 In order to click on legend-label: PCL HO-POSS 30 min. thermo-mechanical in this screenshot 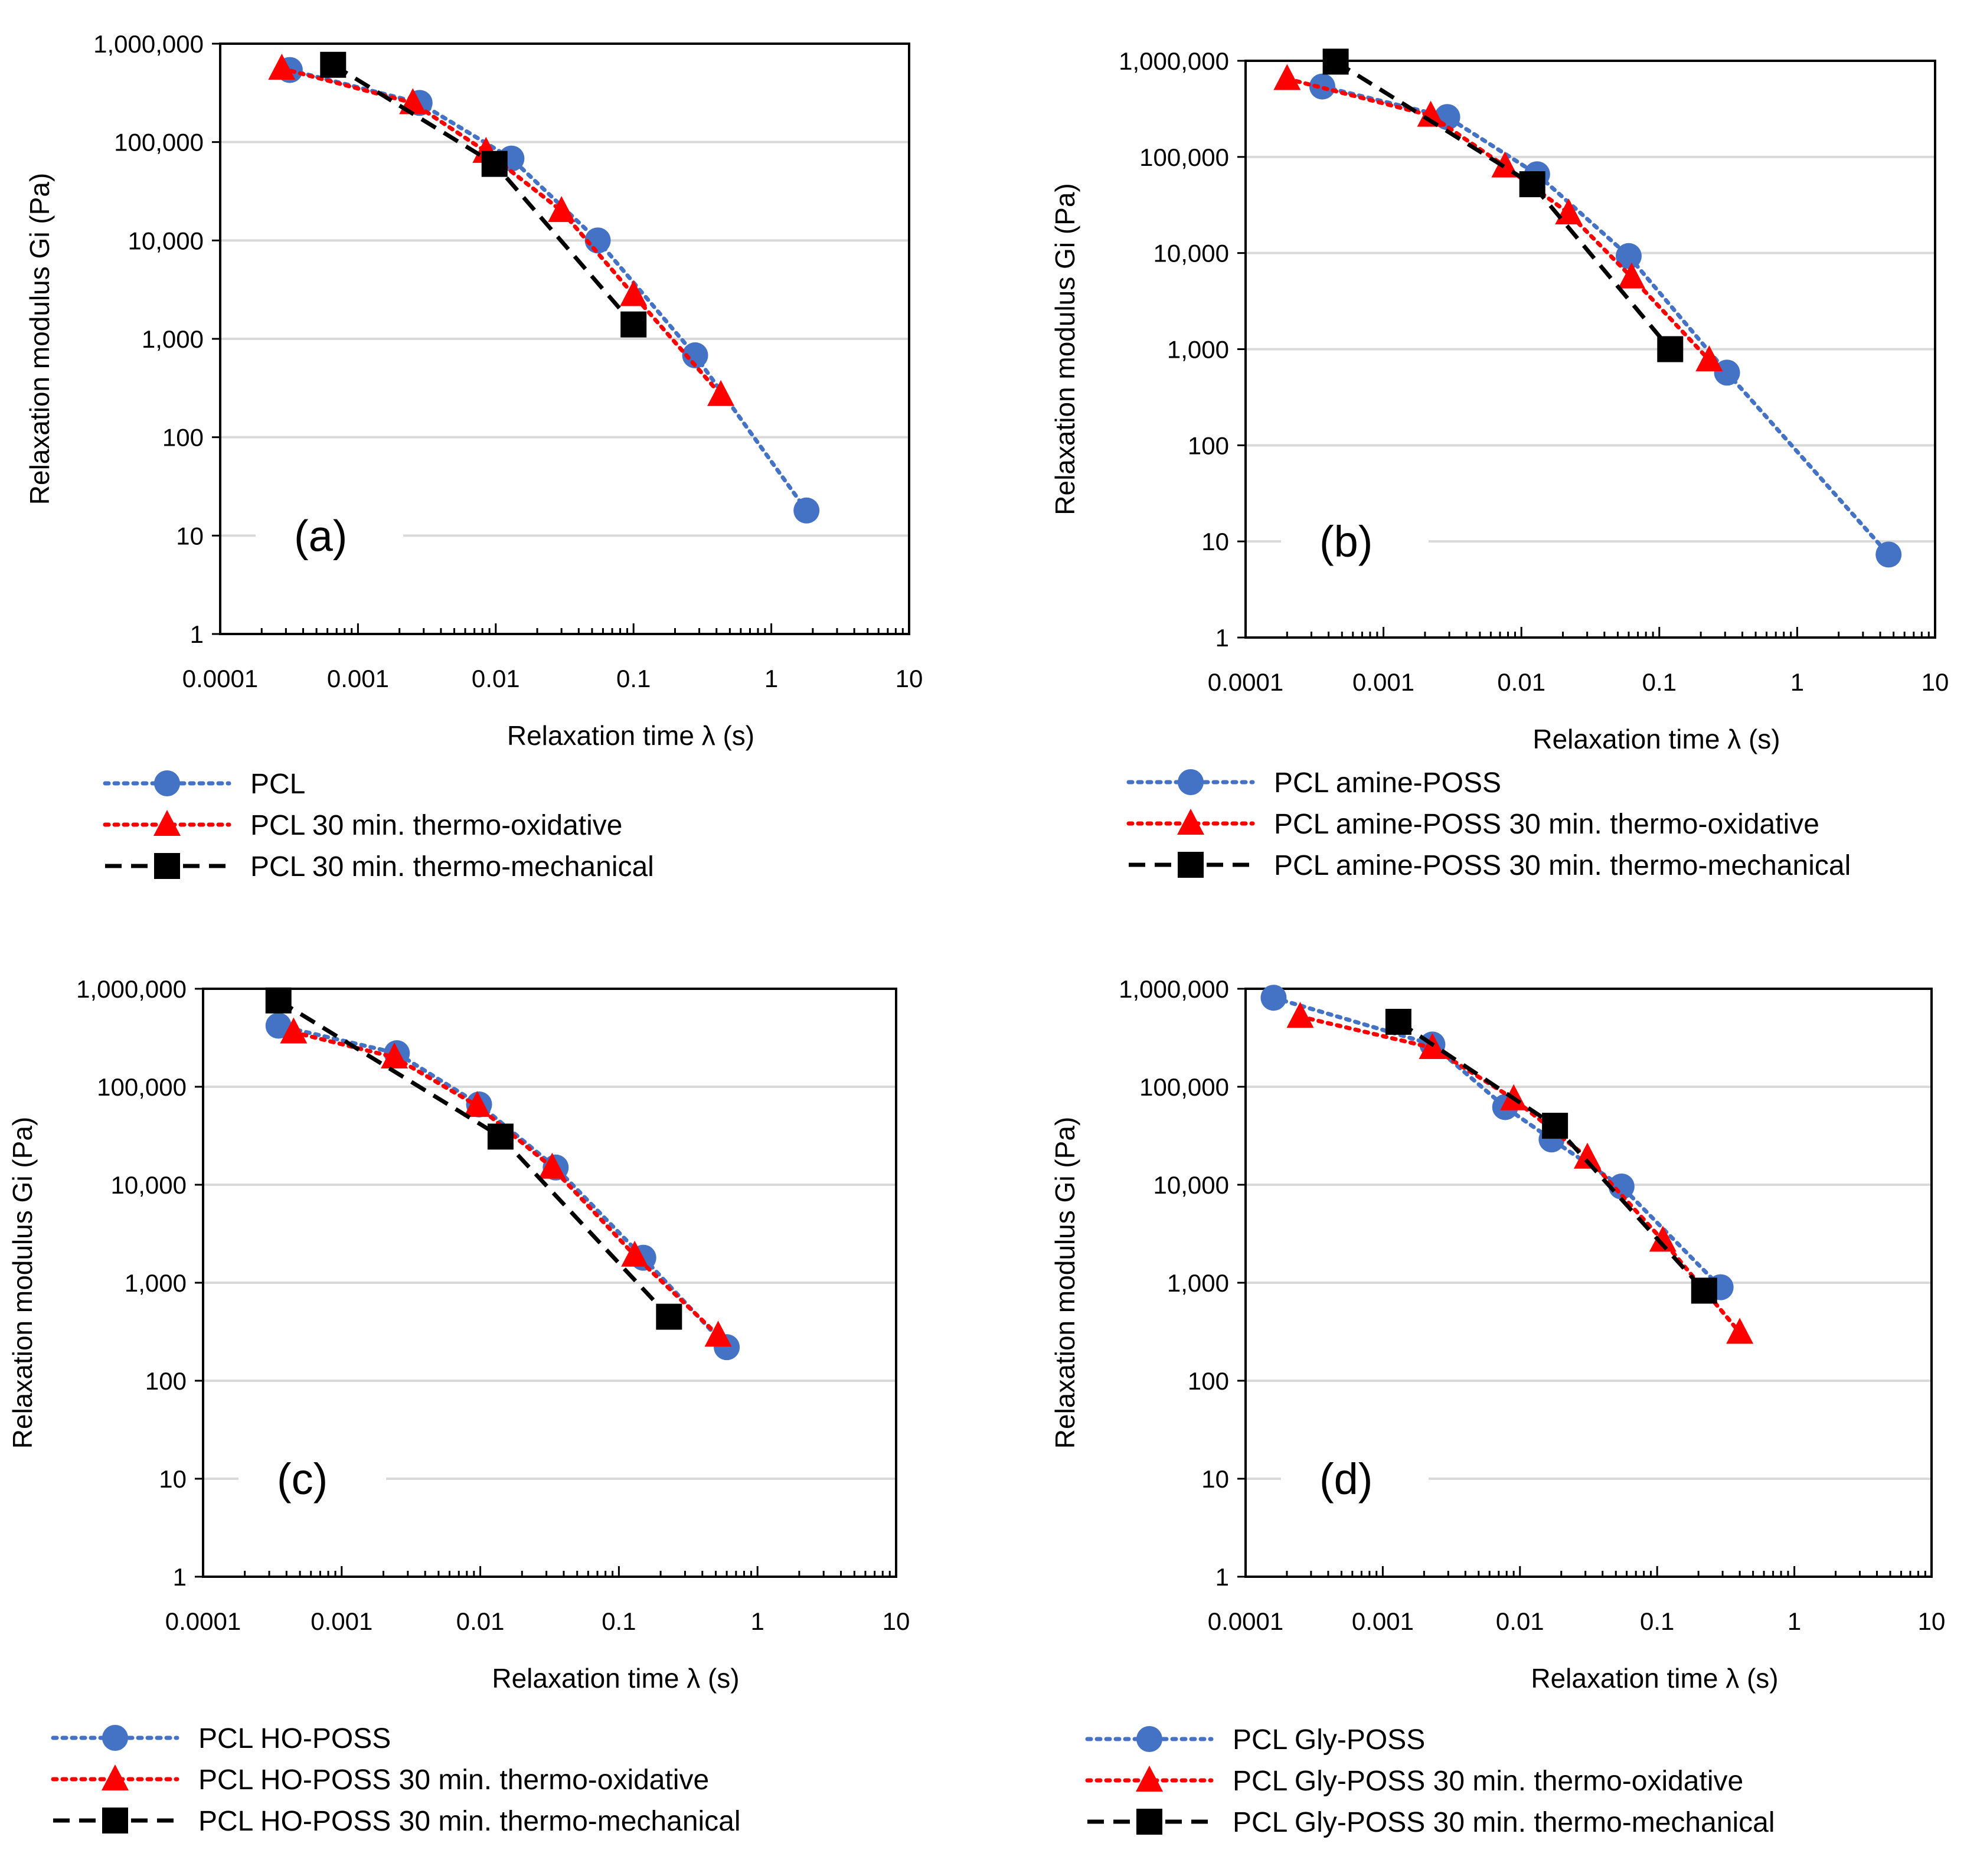, I will do `click(469, 1821)`.